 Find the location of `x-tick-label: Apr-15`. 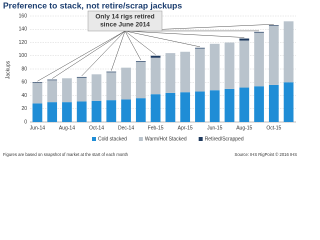

x-tick-label: Apr-15 is located at coordinates (185, 128).